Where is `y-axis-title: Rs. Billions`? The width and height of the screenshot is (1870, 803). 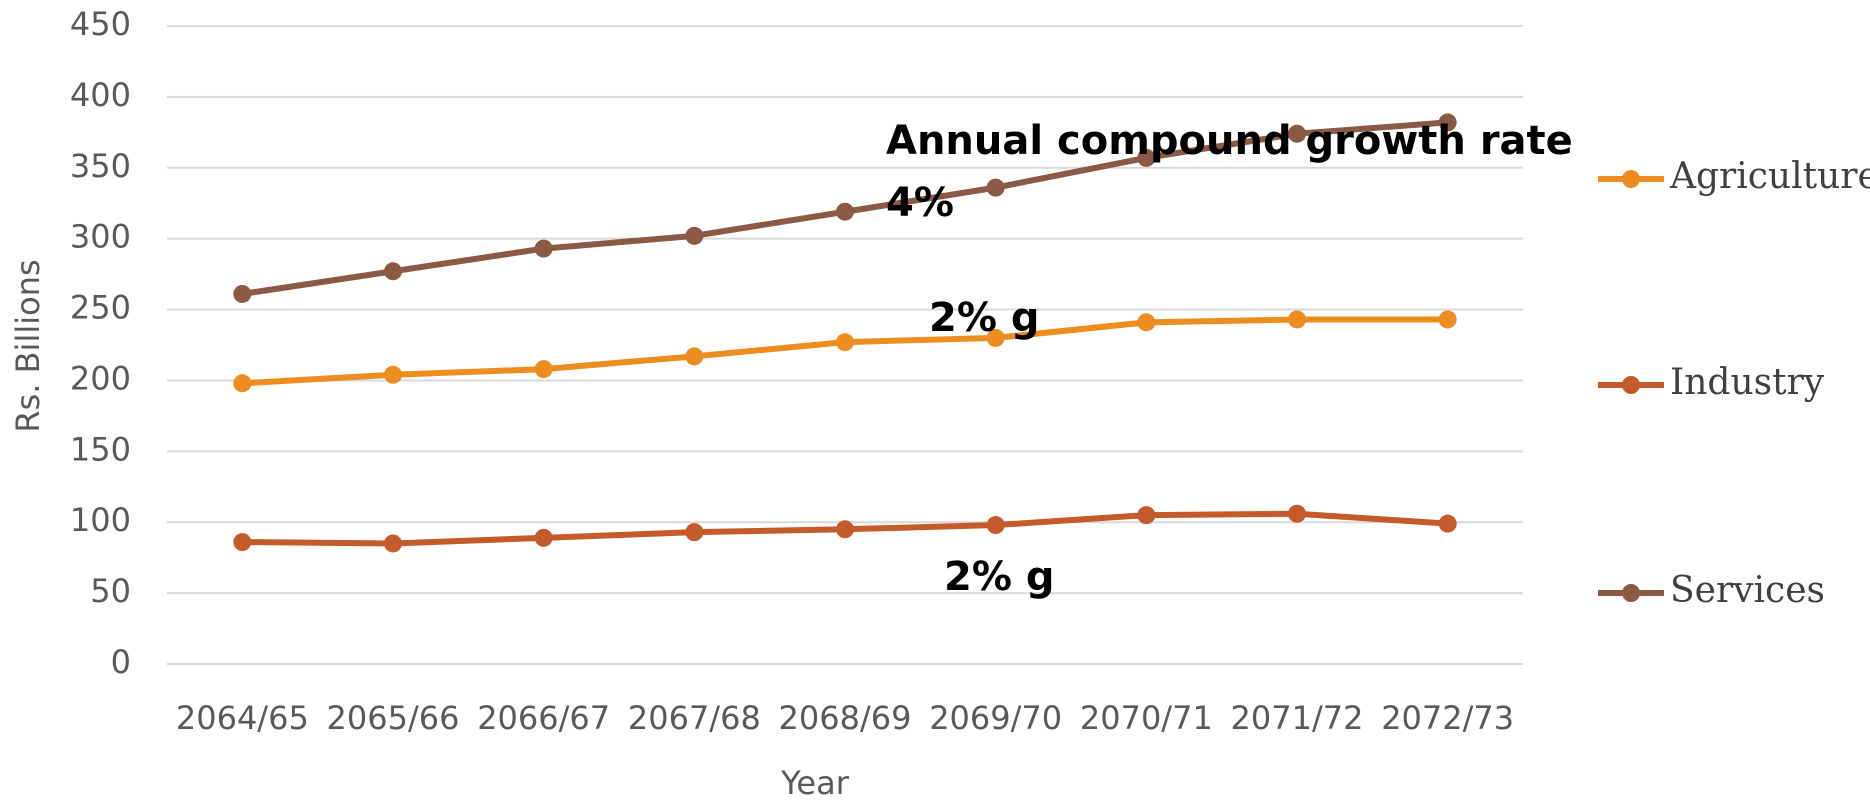
y-axis-title: Rs. Billions is located at coordinates (28, 345).